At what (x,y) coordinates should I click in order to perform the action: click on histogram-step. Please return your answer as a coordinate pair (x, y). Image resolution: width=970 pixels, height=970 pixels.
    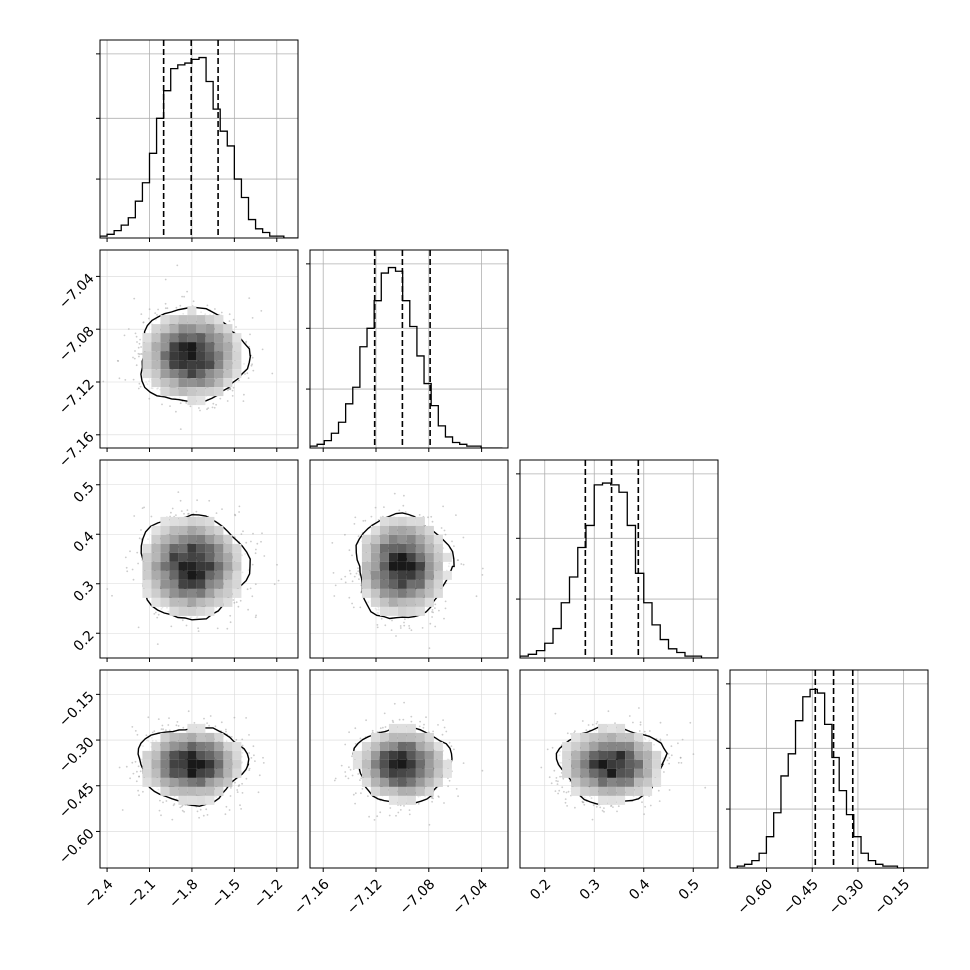
    Looking at the image, I should click on (828, 778).